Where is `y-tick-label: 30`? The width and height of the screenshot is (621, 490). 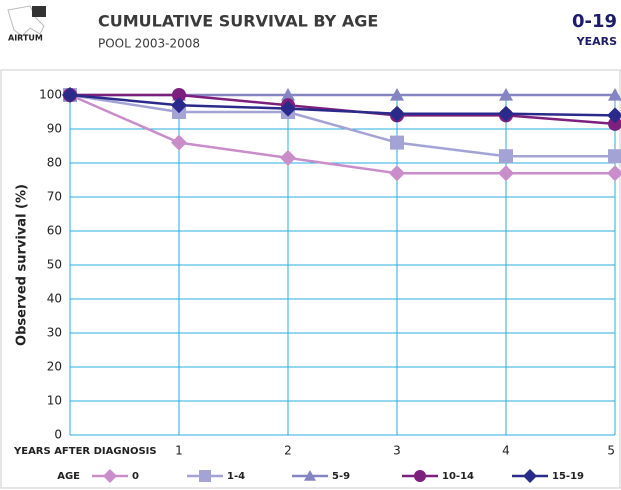
y-tick-label: 30 is located at coordinates (54, 333).